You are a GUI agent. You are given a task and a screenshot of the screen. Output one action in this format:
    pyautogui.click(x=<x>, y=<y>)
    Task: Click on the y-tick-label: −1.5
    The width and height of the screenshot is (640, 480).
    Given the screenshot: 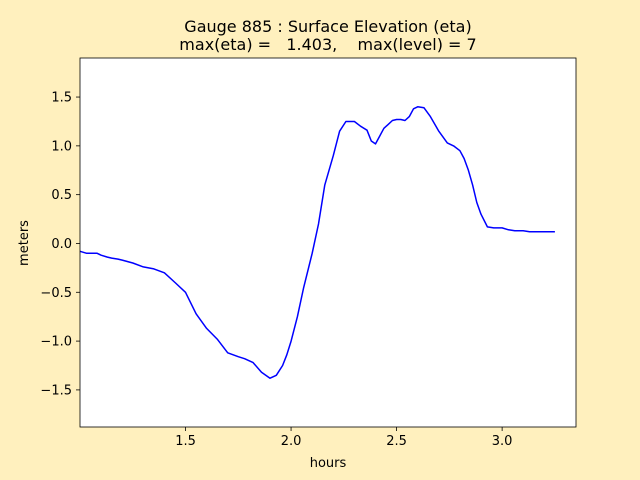 What is the action you would take?
    pyautogui.click(x=56, y=390)
    